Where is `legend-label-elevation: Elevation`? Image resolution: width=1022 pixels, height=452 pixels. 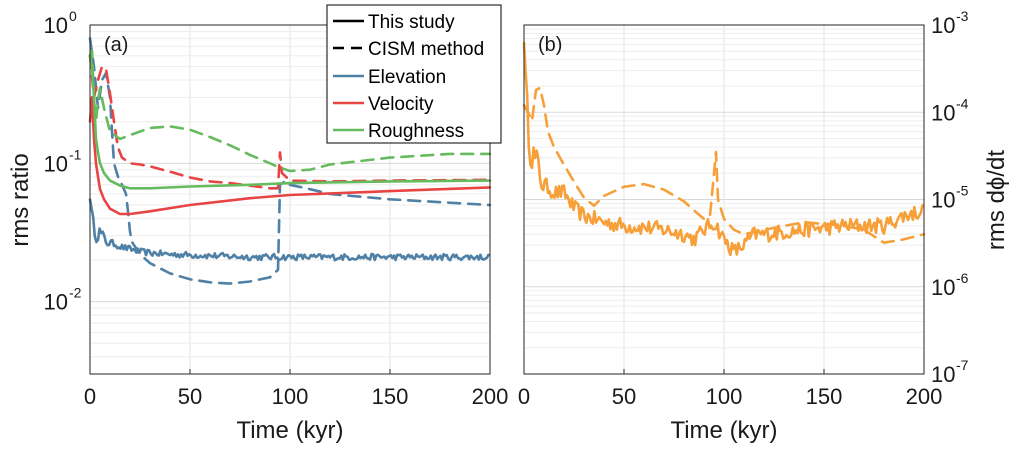 legend-label-elevation: Elevation is located at coordinates (407, 77).